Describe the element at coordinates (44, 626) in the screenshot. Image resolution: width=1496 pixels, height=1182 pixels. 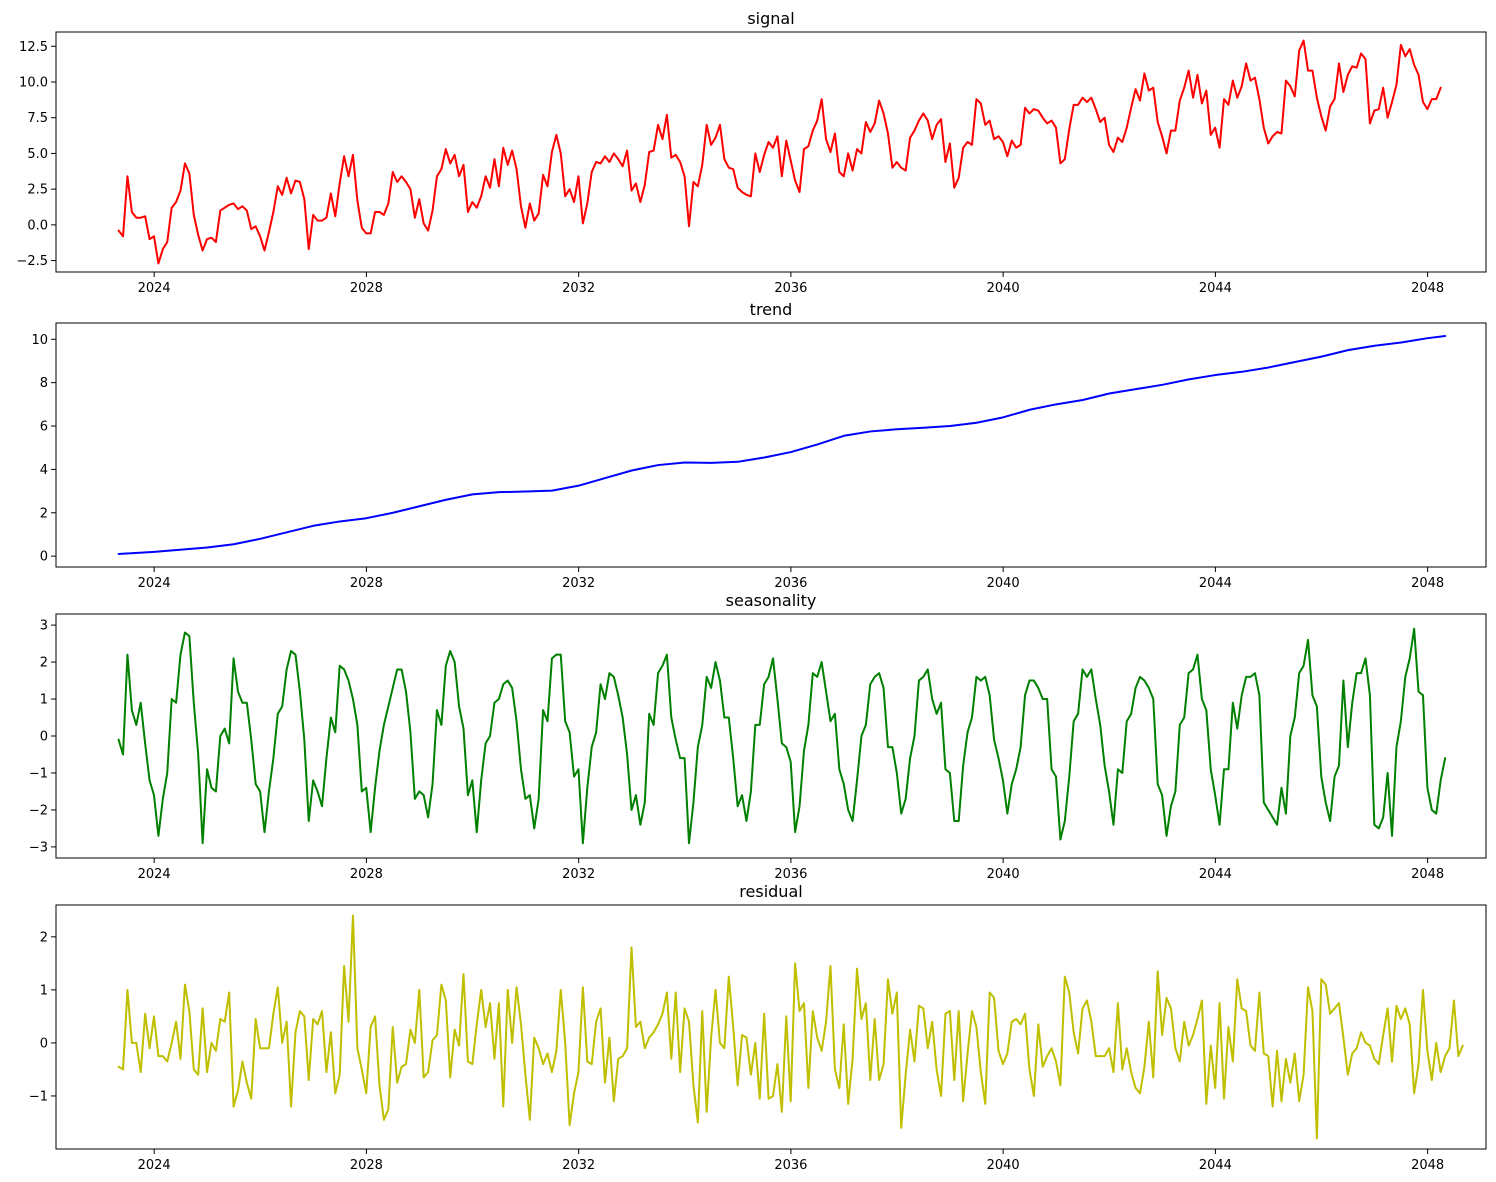
I see `y-tick-label: 3` at that location.